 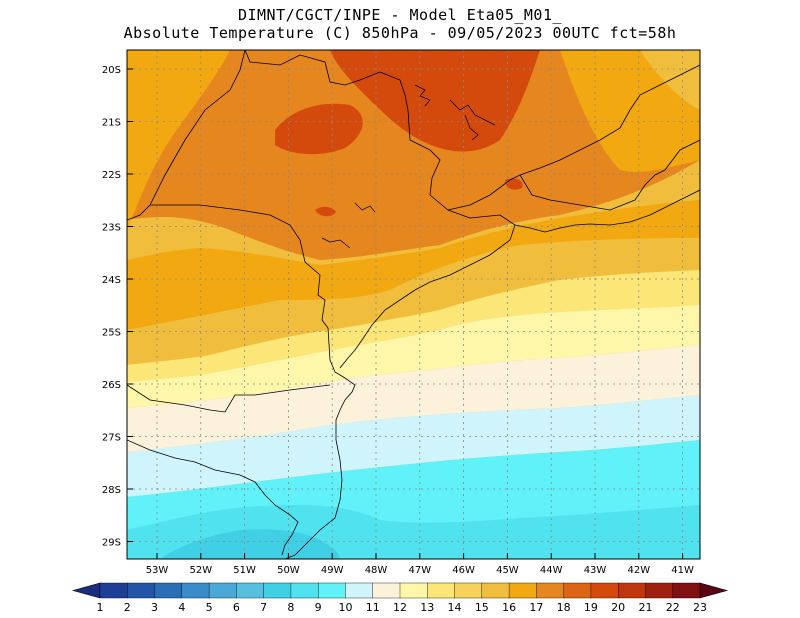 I want to click on lon-label: 47W, so click(x=419, y=570).